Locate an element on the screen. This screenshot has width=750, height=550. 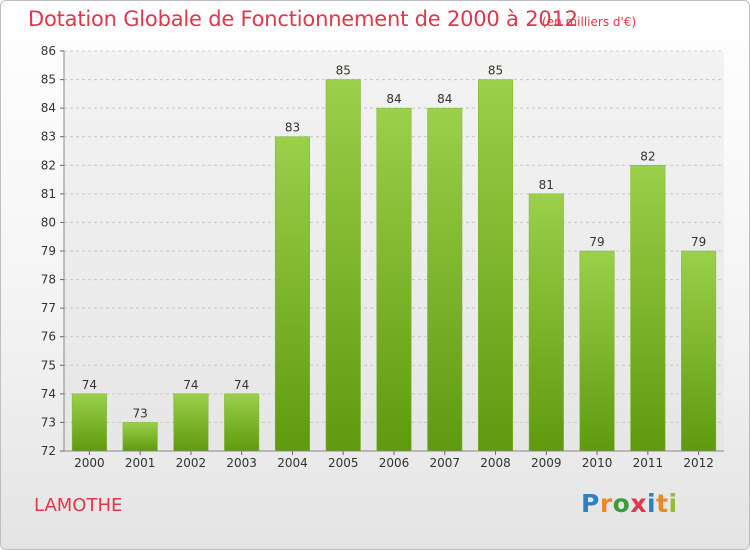
y-tick-label: 81 is located at coordinates (48, 194).